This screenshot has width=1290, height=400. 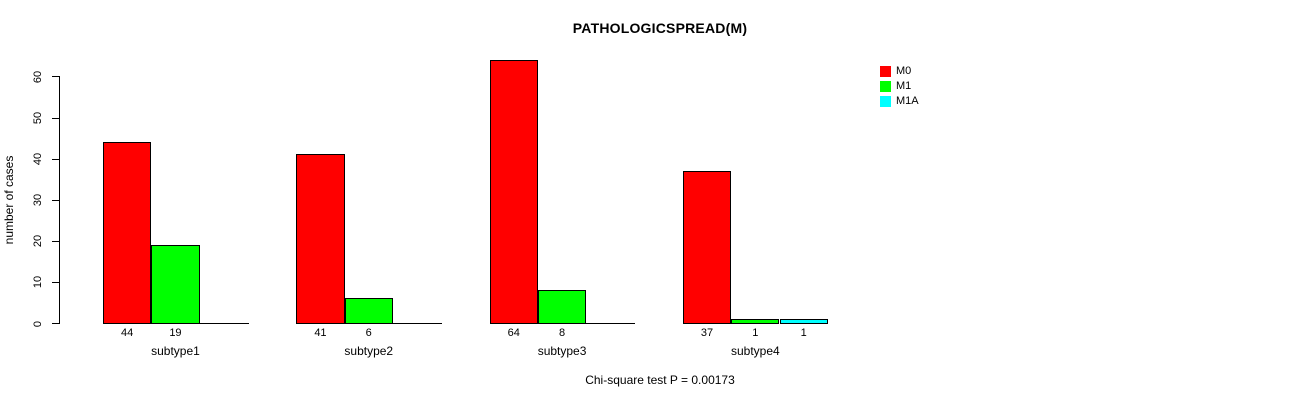 What do you see at coordinates (38, 323) in the screenshot?
I see `y-axis-tick-label: 0` at bounding box center [38, 323].